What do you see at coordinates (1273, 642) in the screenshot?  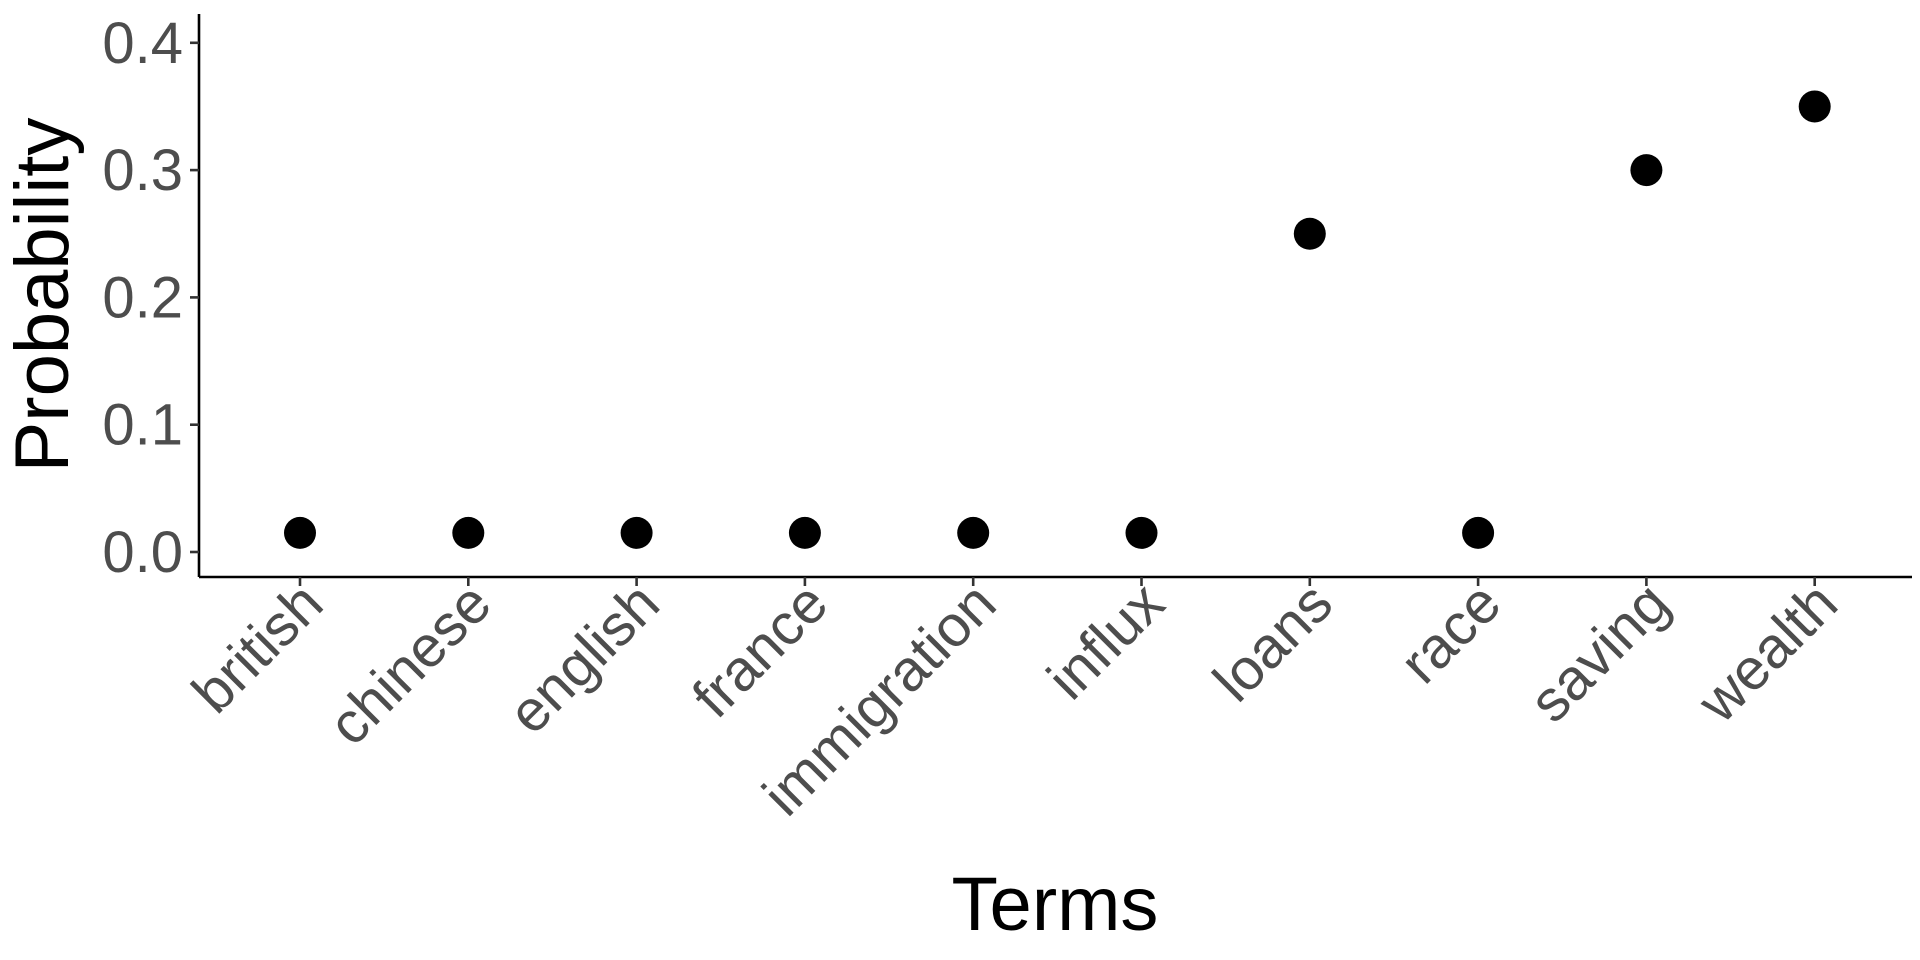 I see `x-tick-label-loans: loans` at bounding box center [1273, 642].